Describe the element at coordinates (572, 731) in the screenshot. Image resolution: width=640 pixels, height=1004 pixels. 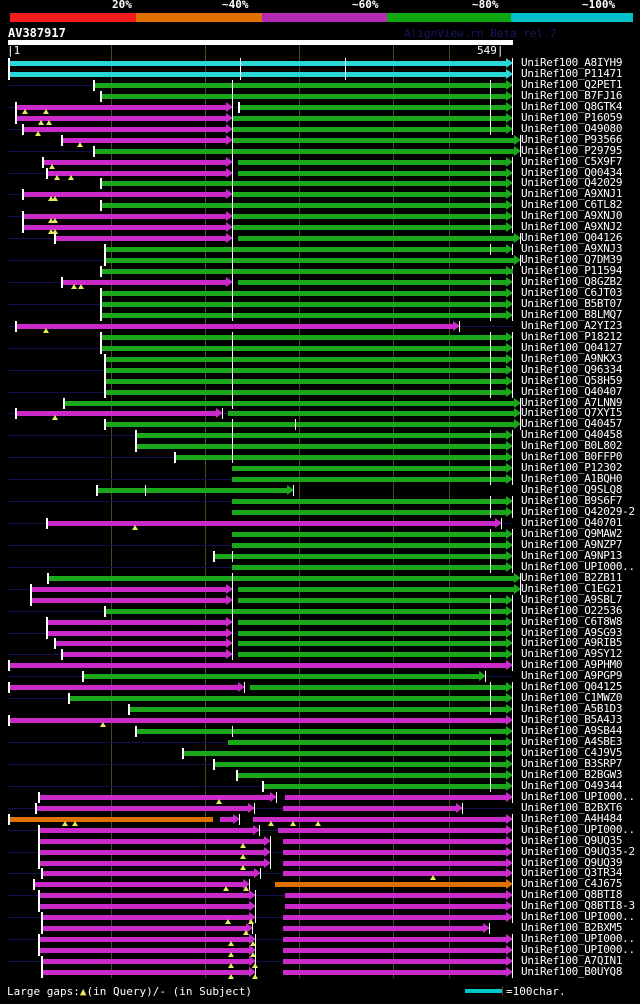
I see `hit-accession-label: UniRef100_A9SB44` at that location.